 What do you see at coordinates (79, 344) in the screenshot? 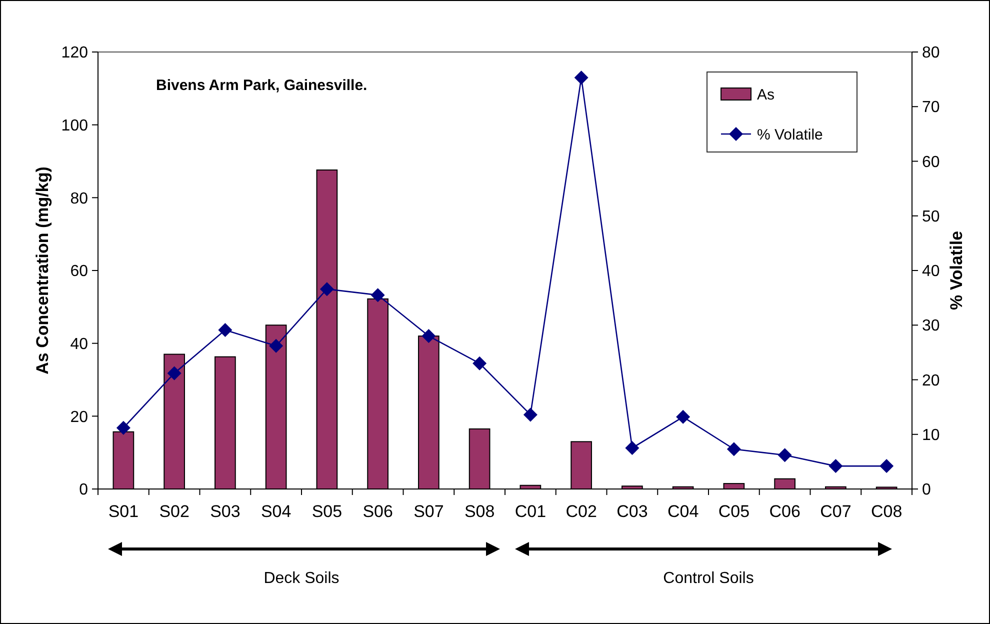
I see `y-tick-label: 40` at bounding box center [79, 344].